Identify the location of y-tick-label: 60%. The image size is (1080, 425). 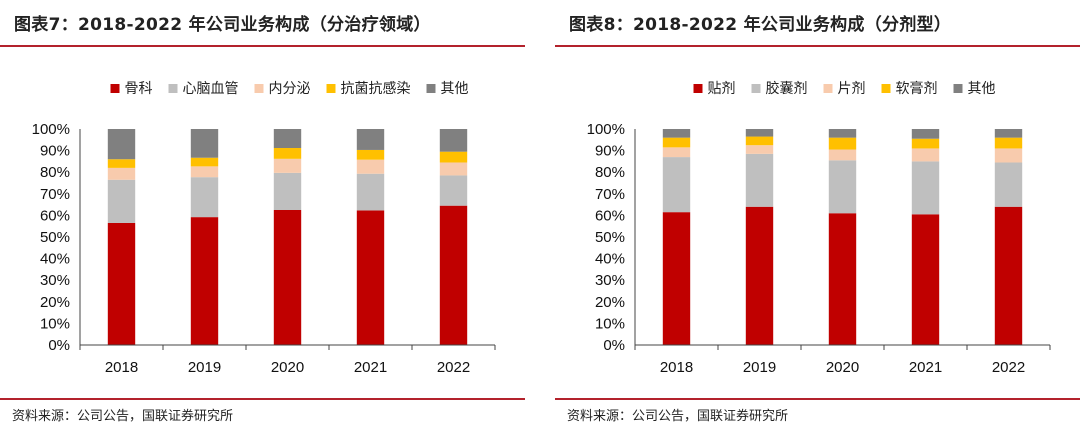
(610, 215).